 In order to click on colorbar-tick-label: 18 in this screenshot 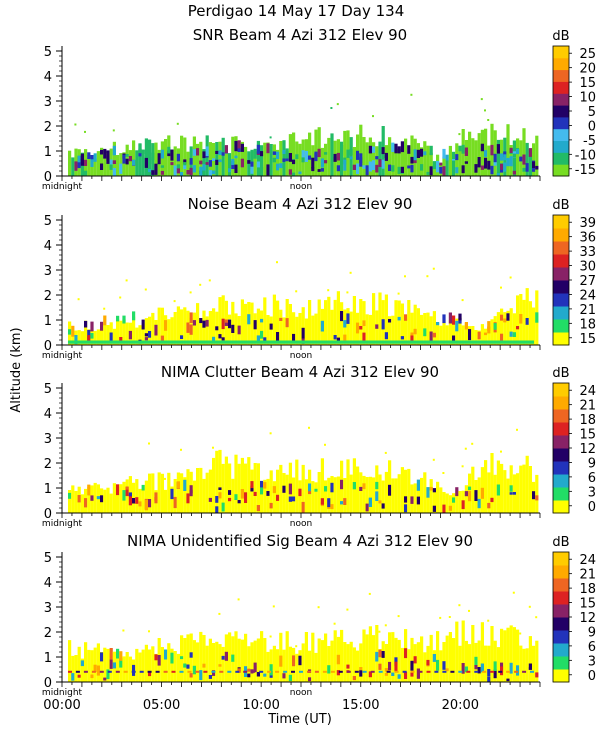, I will do `click(587, 420)`.